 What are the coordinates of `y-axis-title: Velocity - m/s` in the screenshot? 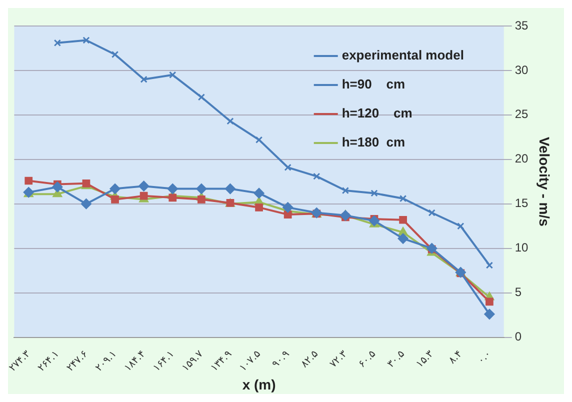 It's located at (544, 181).